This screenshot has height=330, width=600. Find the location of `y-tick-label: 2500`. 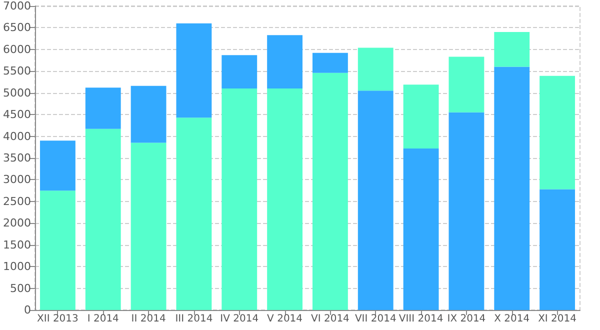

y-tick-label: 2500 is located at coordinates (17, 201).